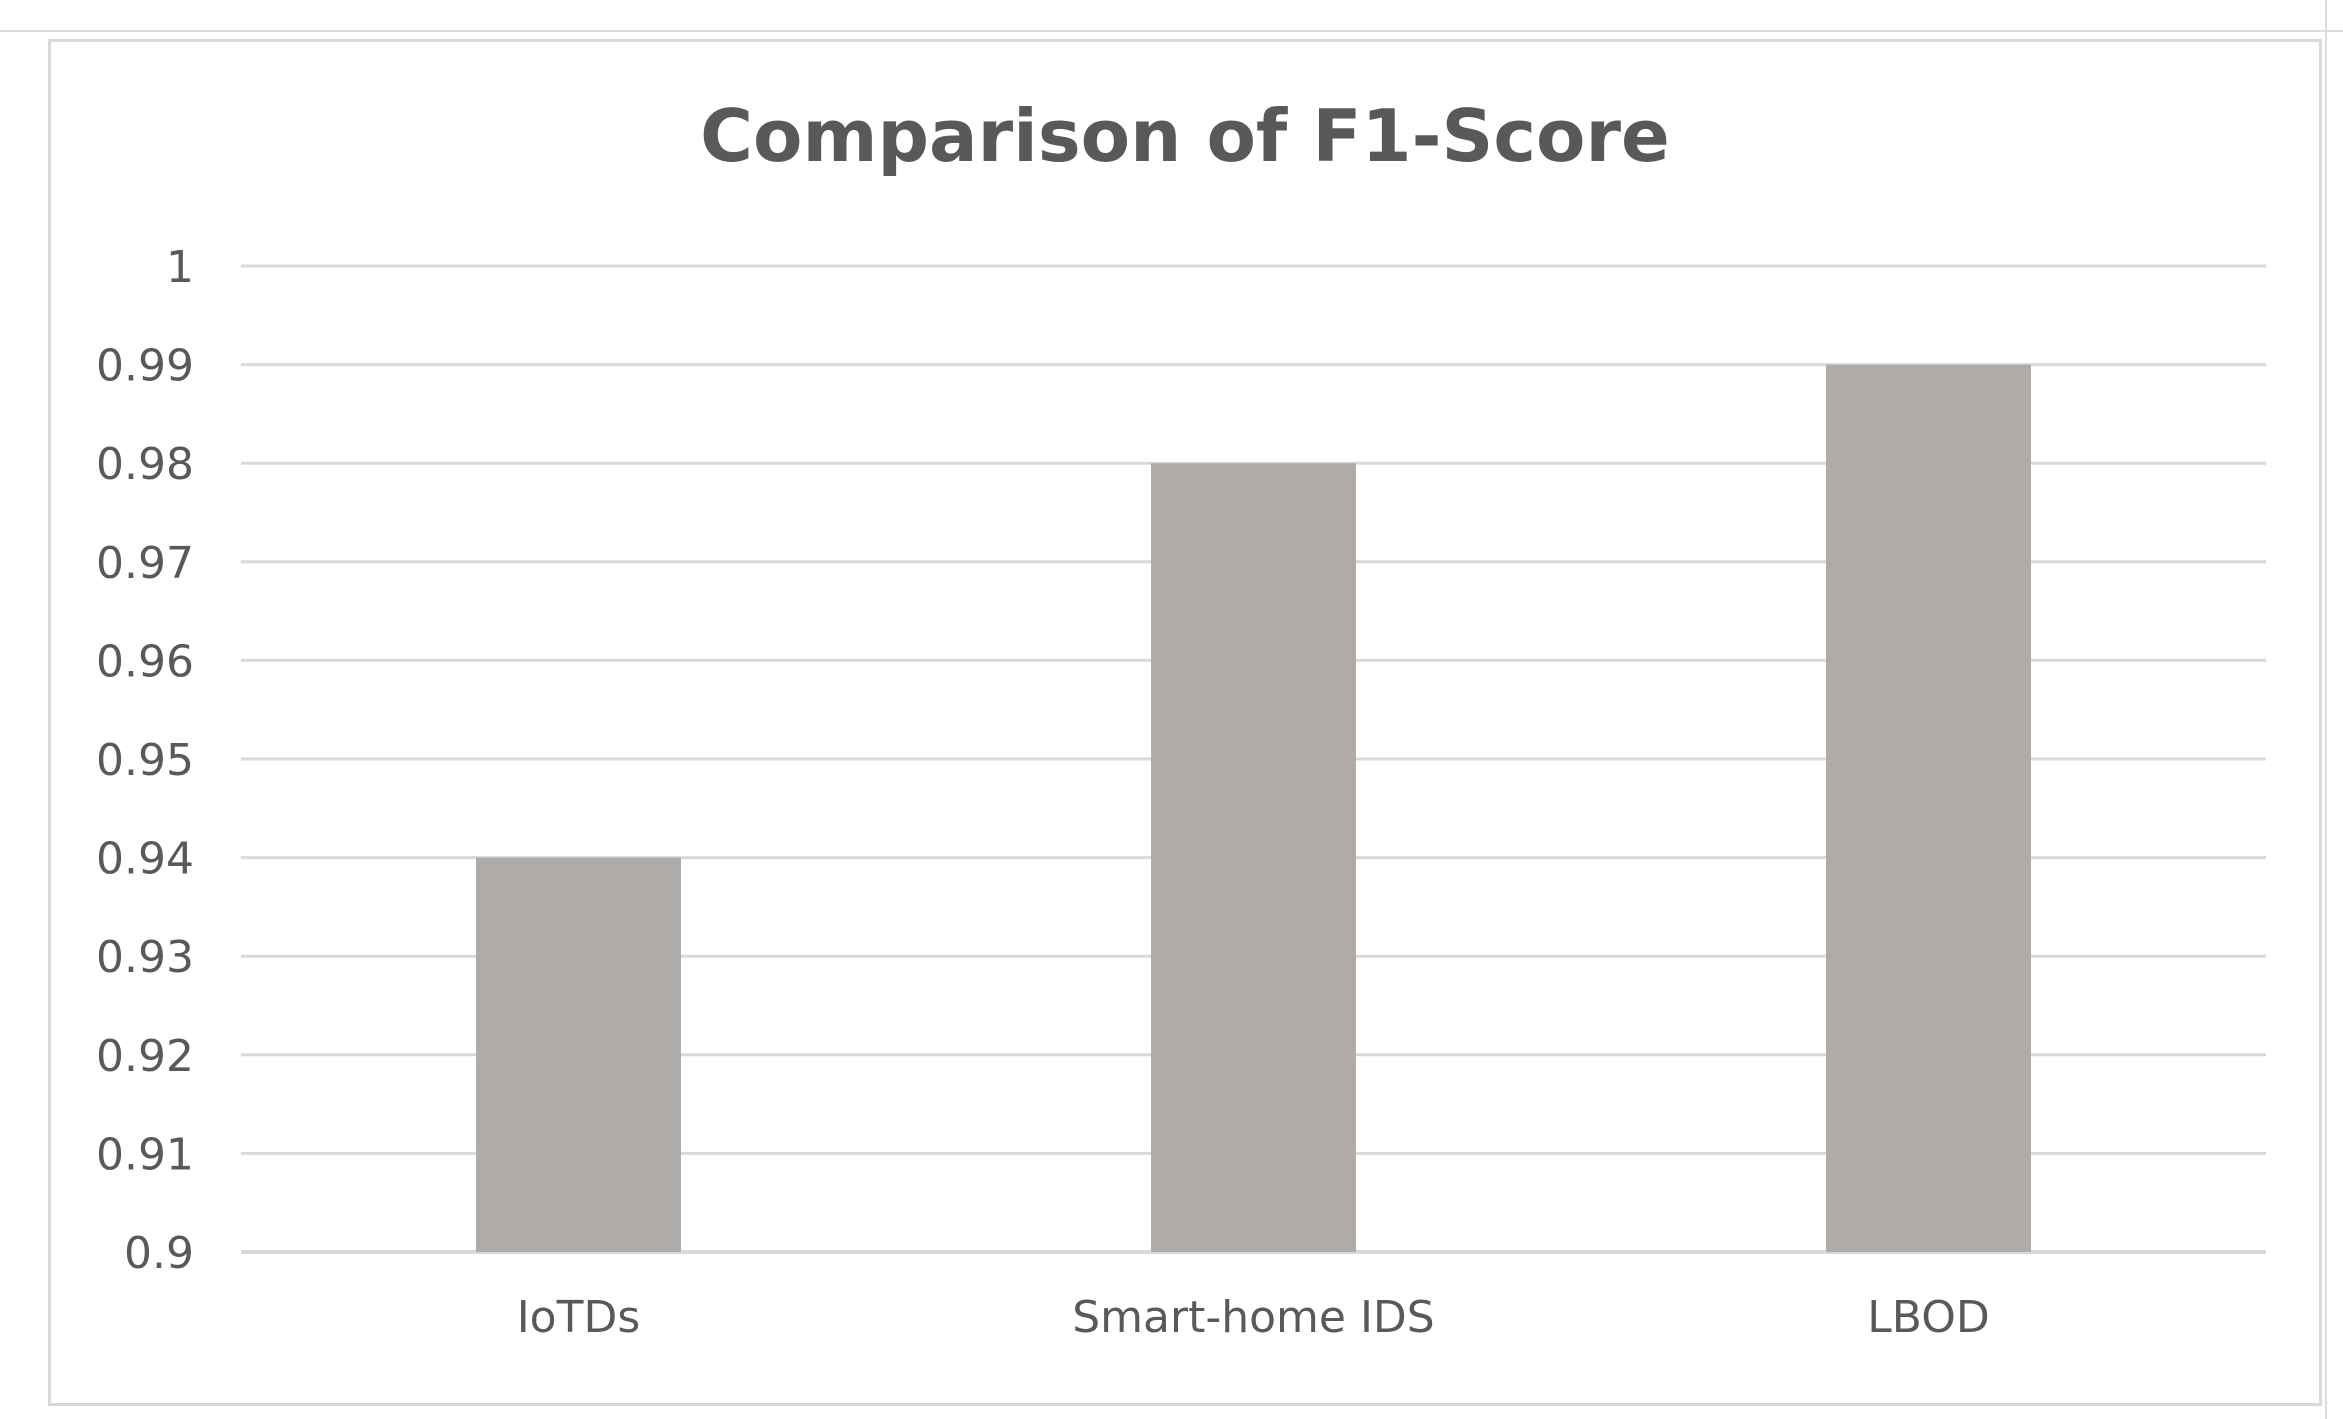 Image resolution: width=2343 pixels, height=1419 pixels. Describe the element at coordinates (145, 1154) in the screenshot. I see `y-tick-label: 0.91` at that location.